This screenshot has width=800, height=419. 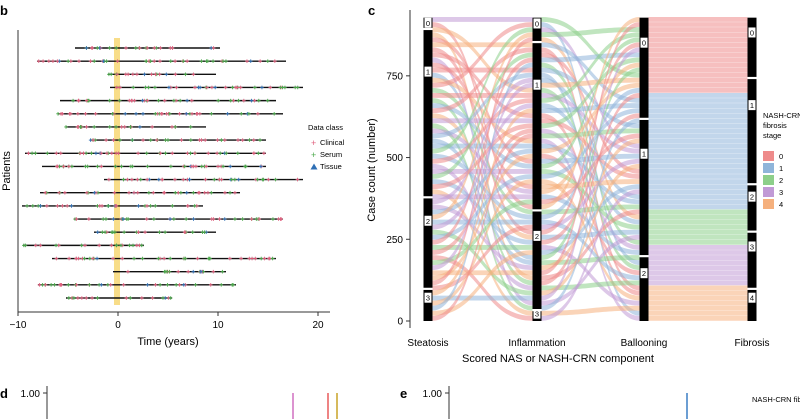 I want to click on legend-stage-3-label: 3, so click(x=781, y=192).